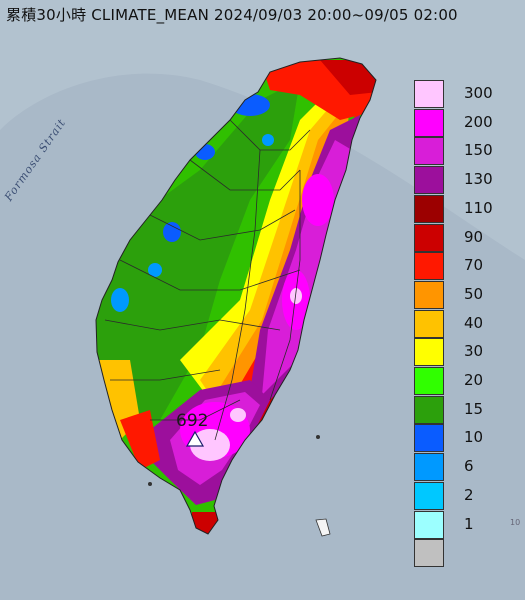 This screenshot has width=525, height=600. What do you see at coordinates (323, 527) in the screenshot?
I see `green-island` at bounding box center [323, 527].